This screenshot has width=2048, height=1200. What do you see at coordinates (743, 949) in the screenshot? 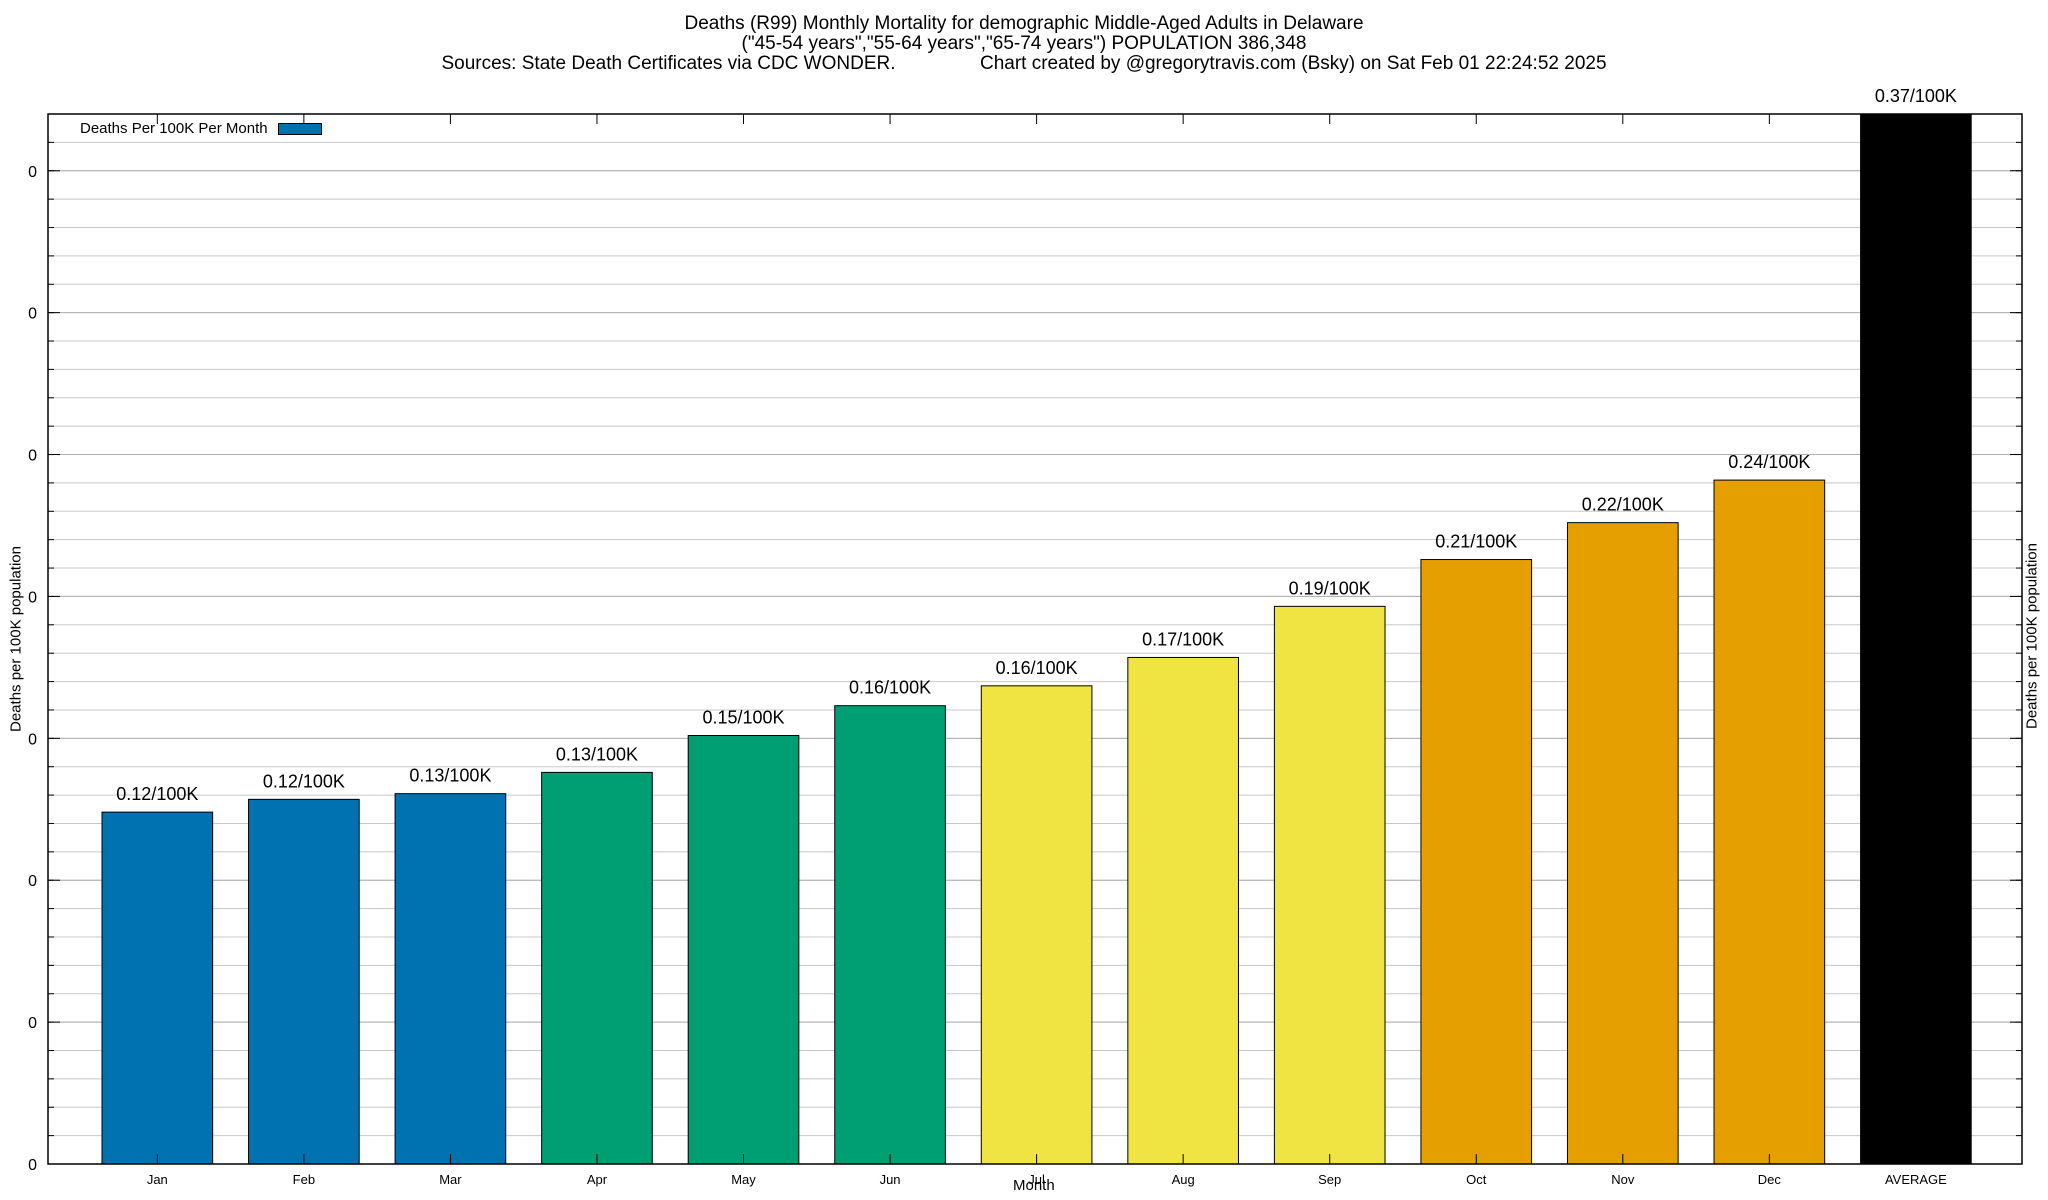
I see `bar-may` at bounding box center [743, 949].